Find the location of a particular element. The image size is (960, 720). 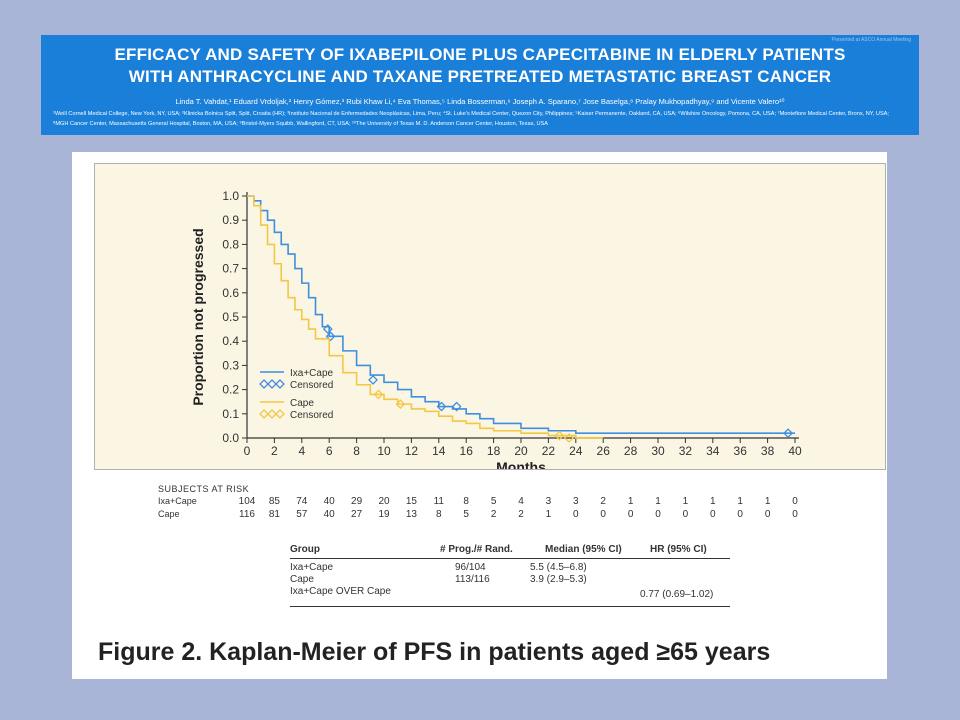

table-cell: 0.77 (0.69–1.02) is located at coordinates (677, 594).